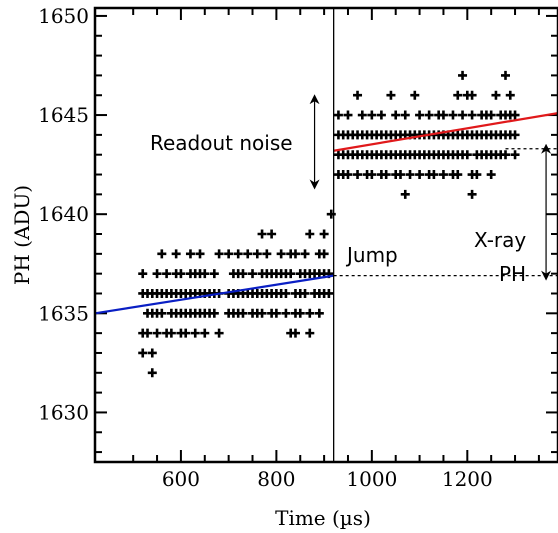 The width and height of the screenshot is (558, 533). I want to click on x-tick-label: 800, so click(276, 479).